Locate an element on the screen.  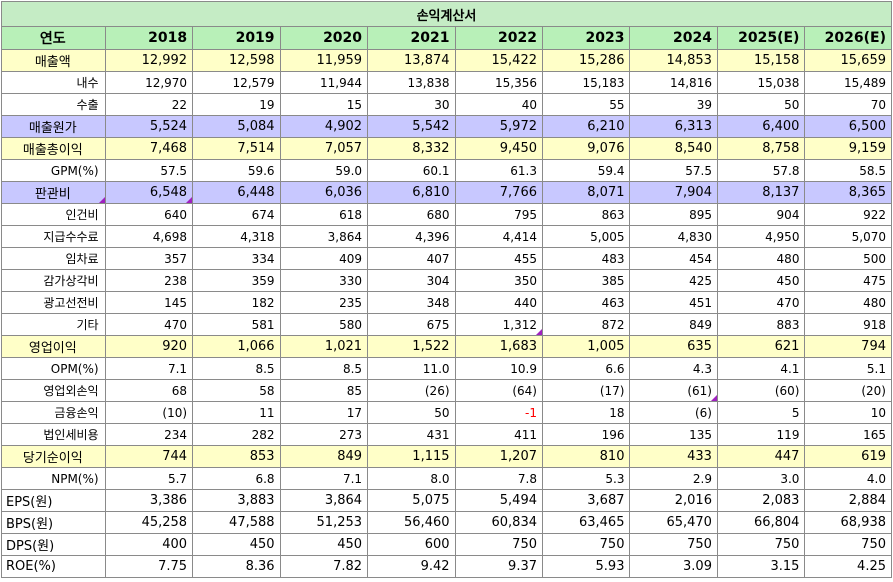
table-cell: 12,970 is located at coordinates (149, 82).